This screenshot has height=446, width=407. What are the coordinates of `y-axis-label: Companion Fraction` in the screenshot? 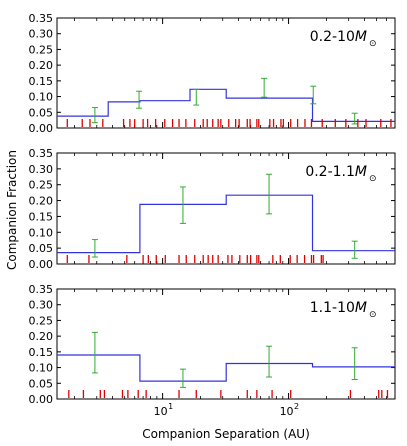 It's located at (12, 210).